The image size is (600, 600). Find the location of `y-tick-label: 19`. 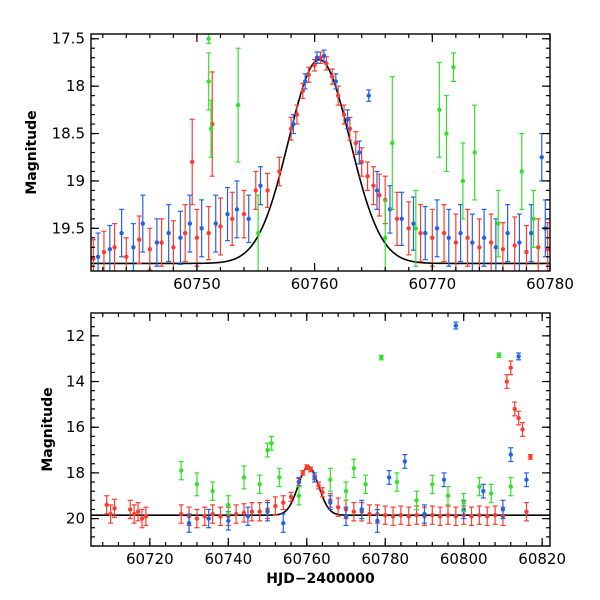

y-tick-label: 19 is located at coordinates (75, 181).